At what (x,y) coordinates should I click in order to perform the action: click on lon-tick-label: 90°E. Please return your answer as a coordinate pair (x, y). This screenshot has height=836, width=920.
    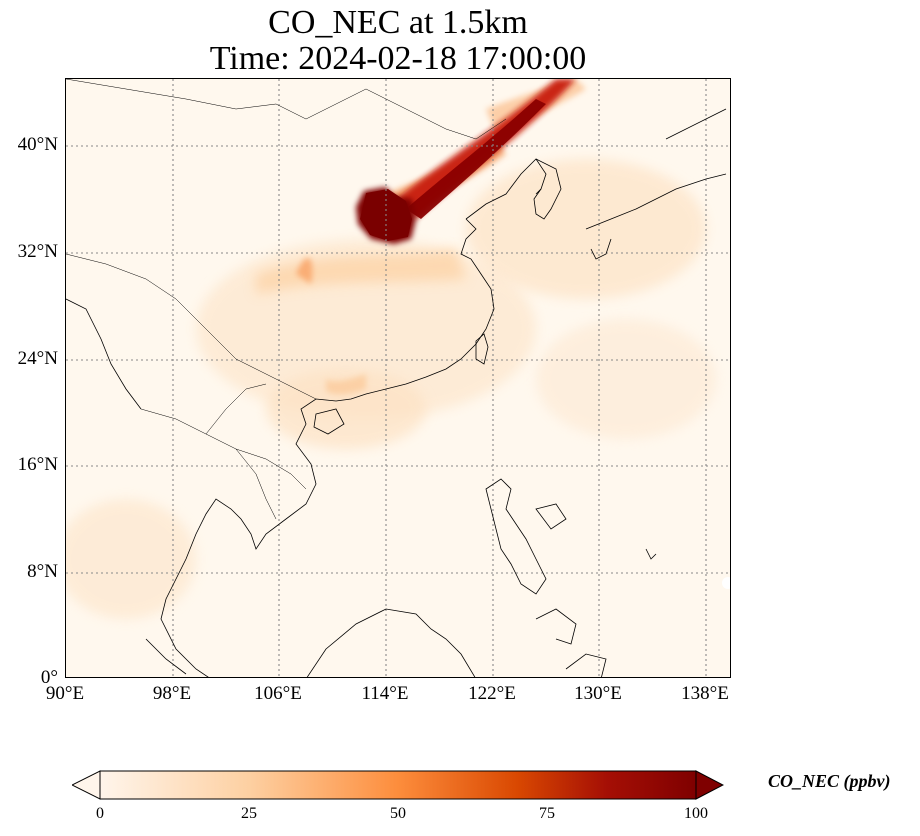
    Looking at the image, I should click on (65, 693).